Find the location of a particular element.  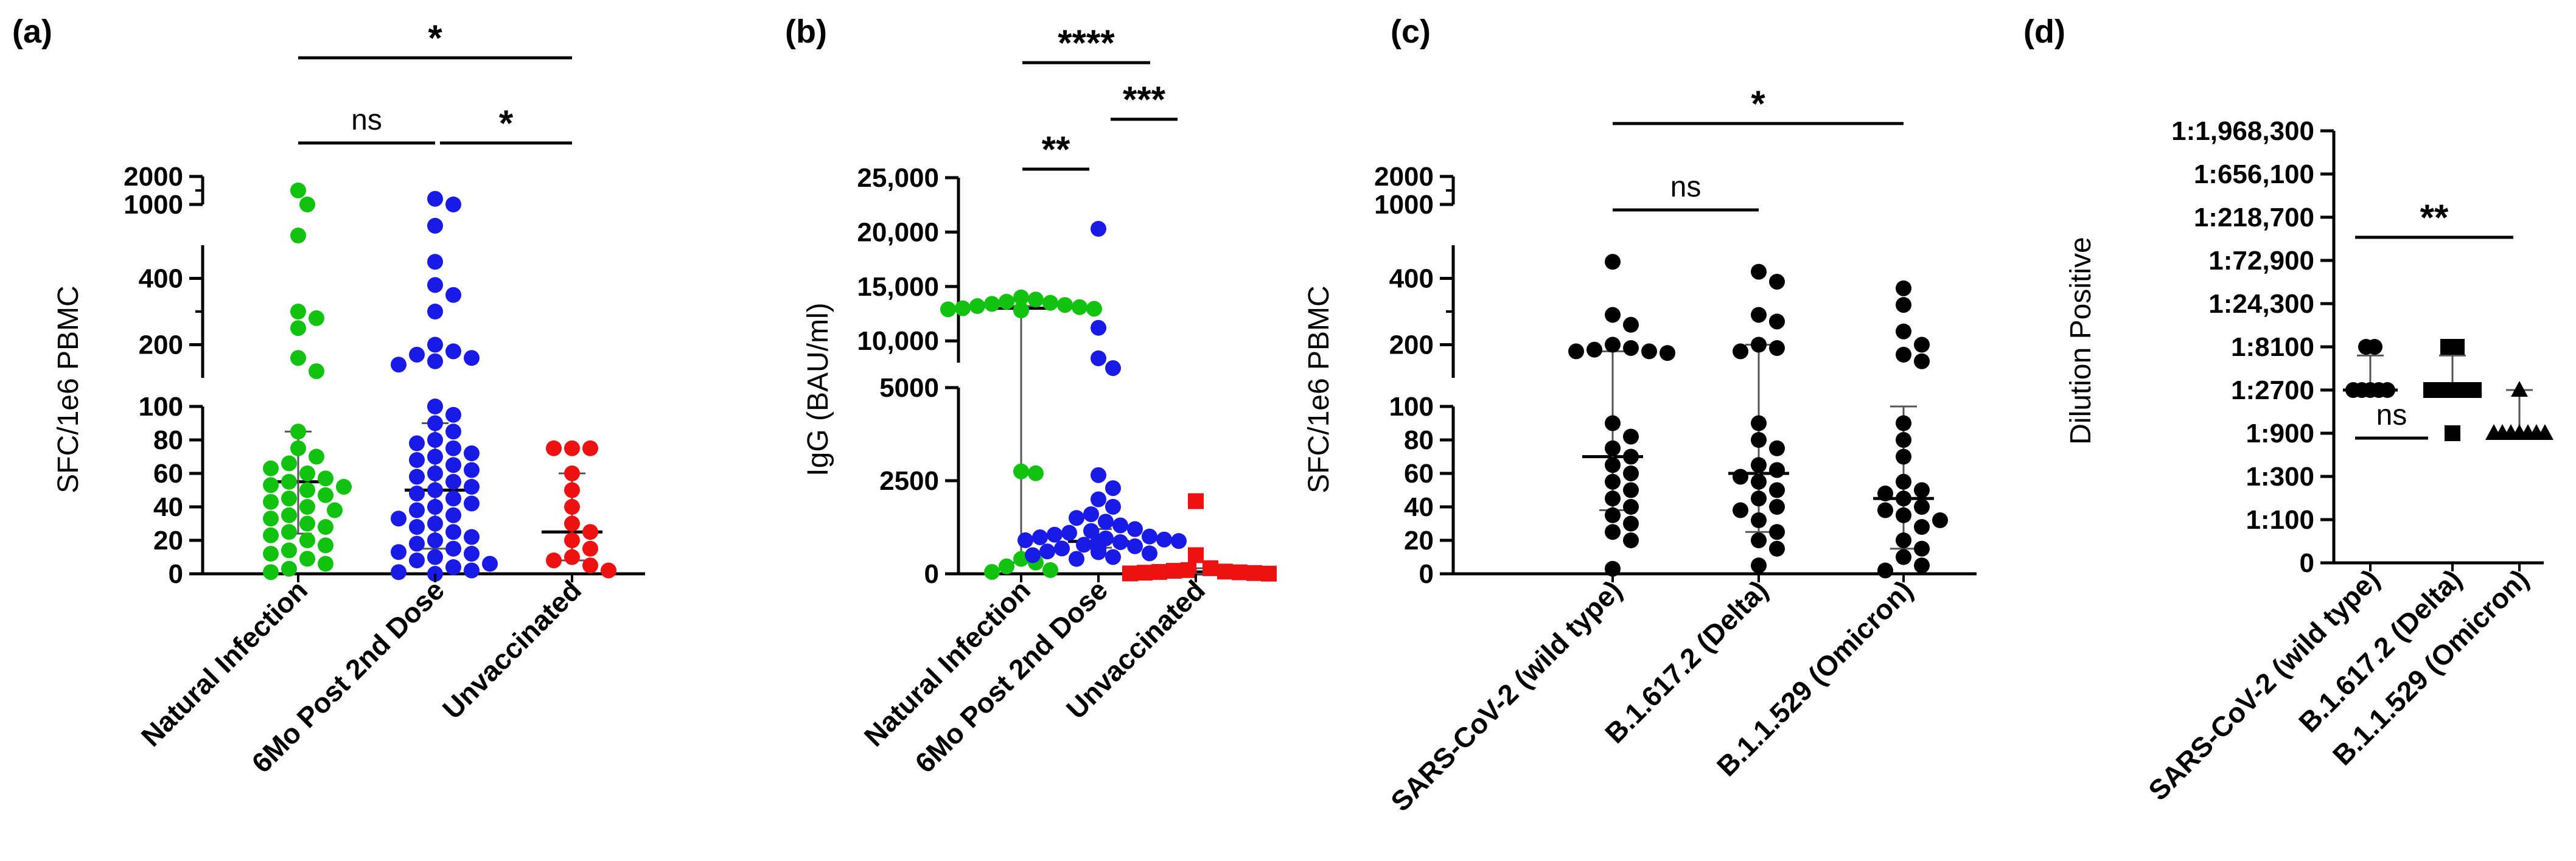

significance-label: * is located at coordinates (1758, 103).